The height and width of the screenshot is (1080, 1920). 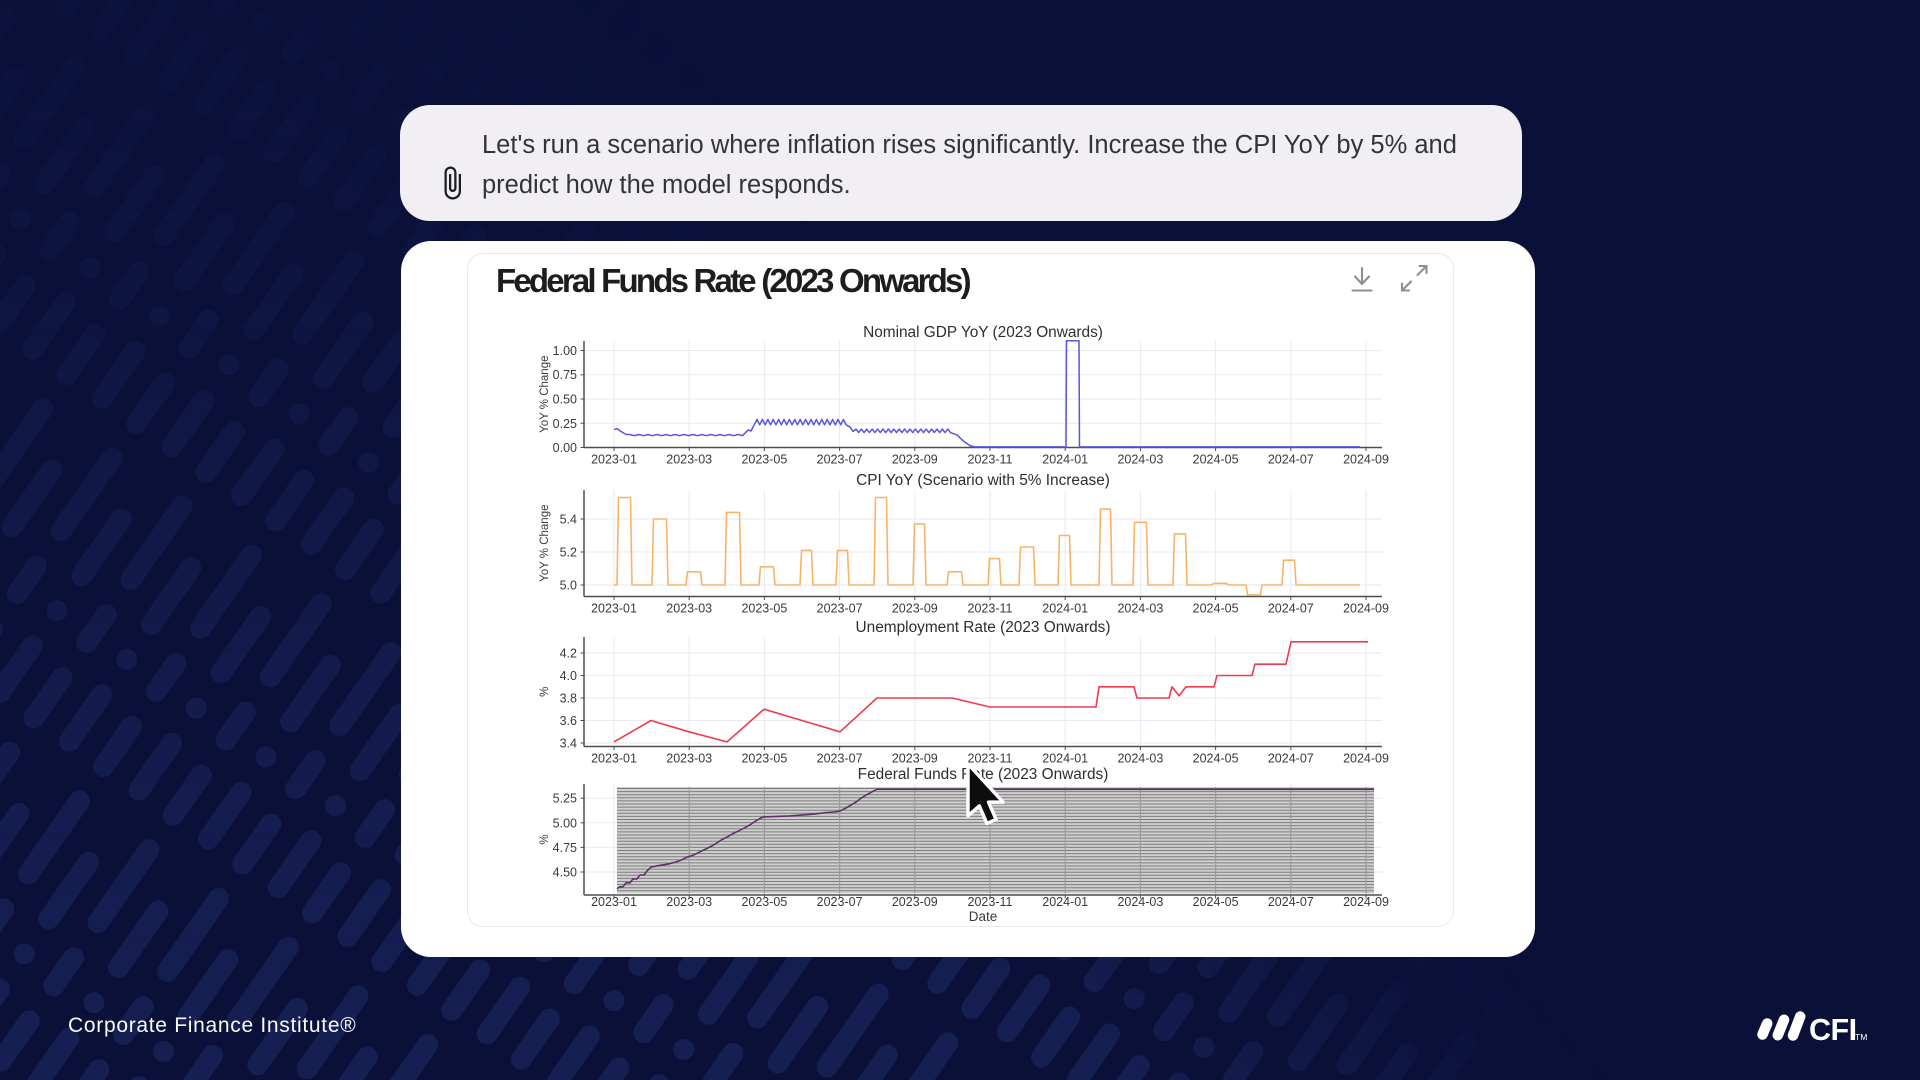 I want to click on svg-text: 3.6, so click(x=568, y=721).